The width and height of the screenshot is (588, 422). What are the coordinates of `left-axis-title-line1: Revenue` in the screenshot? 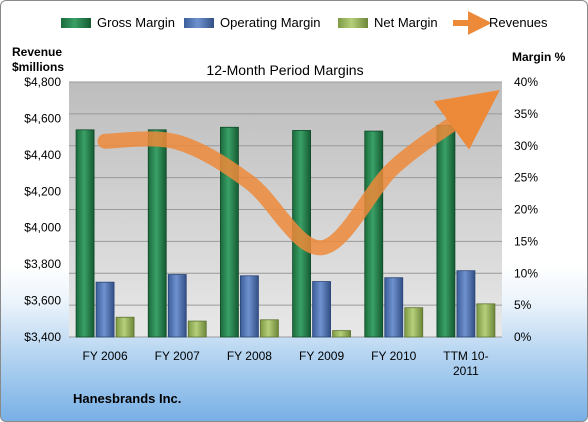 It's located at (37, 52).